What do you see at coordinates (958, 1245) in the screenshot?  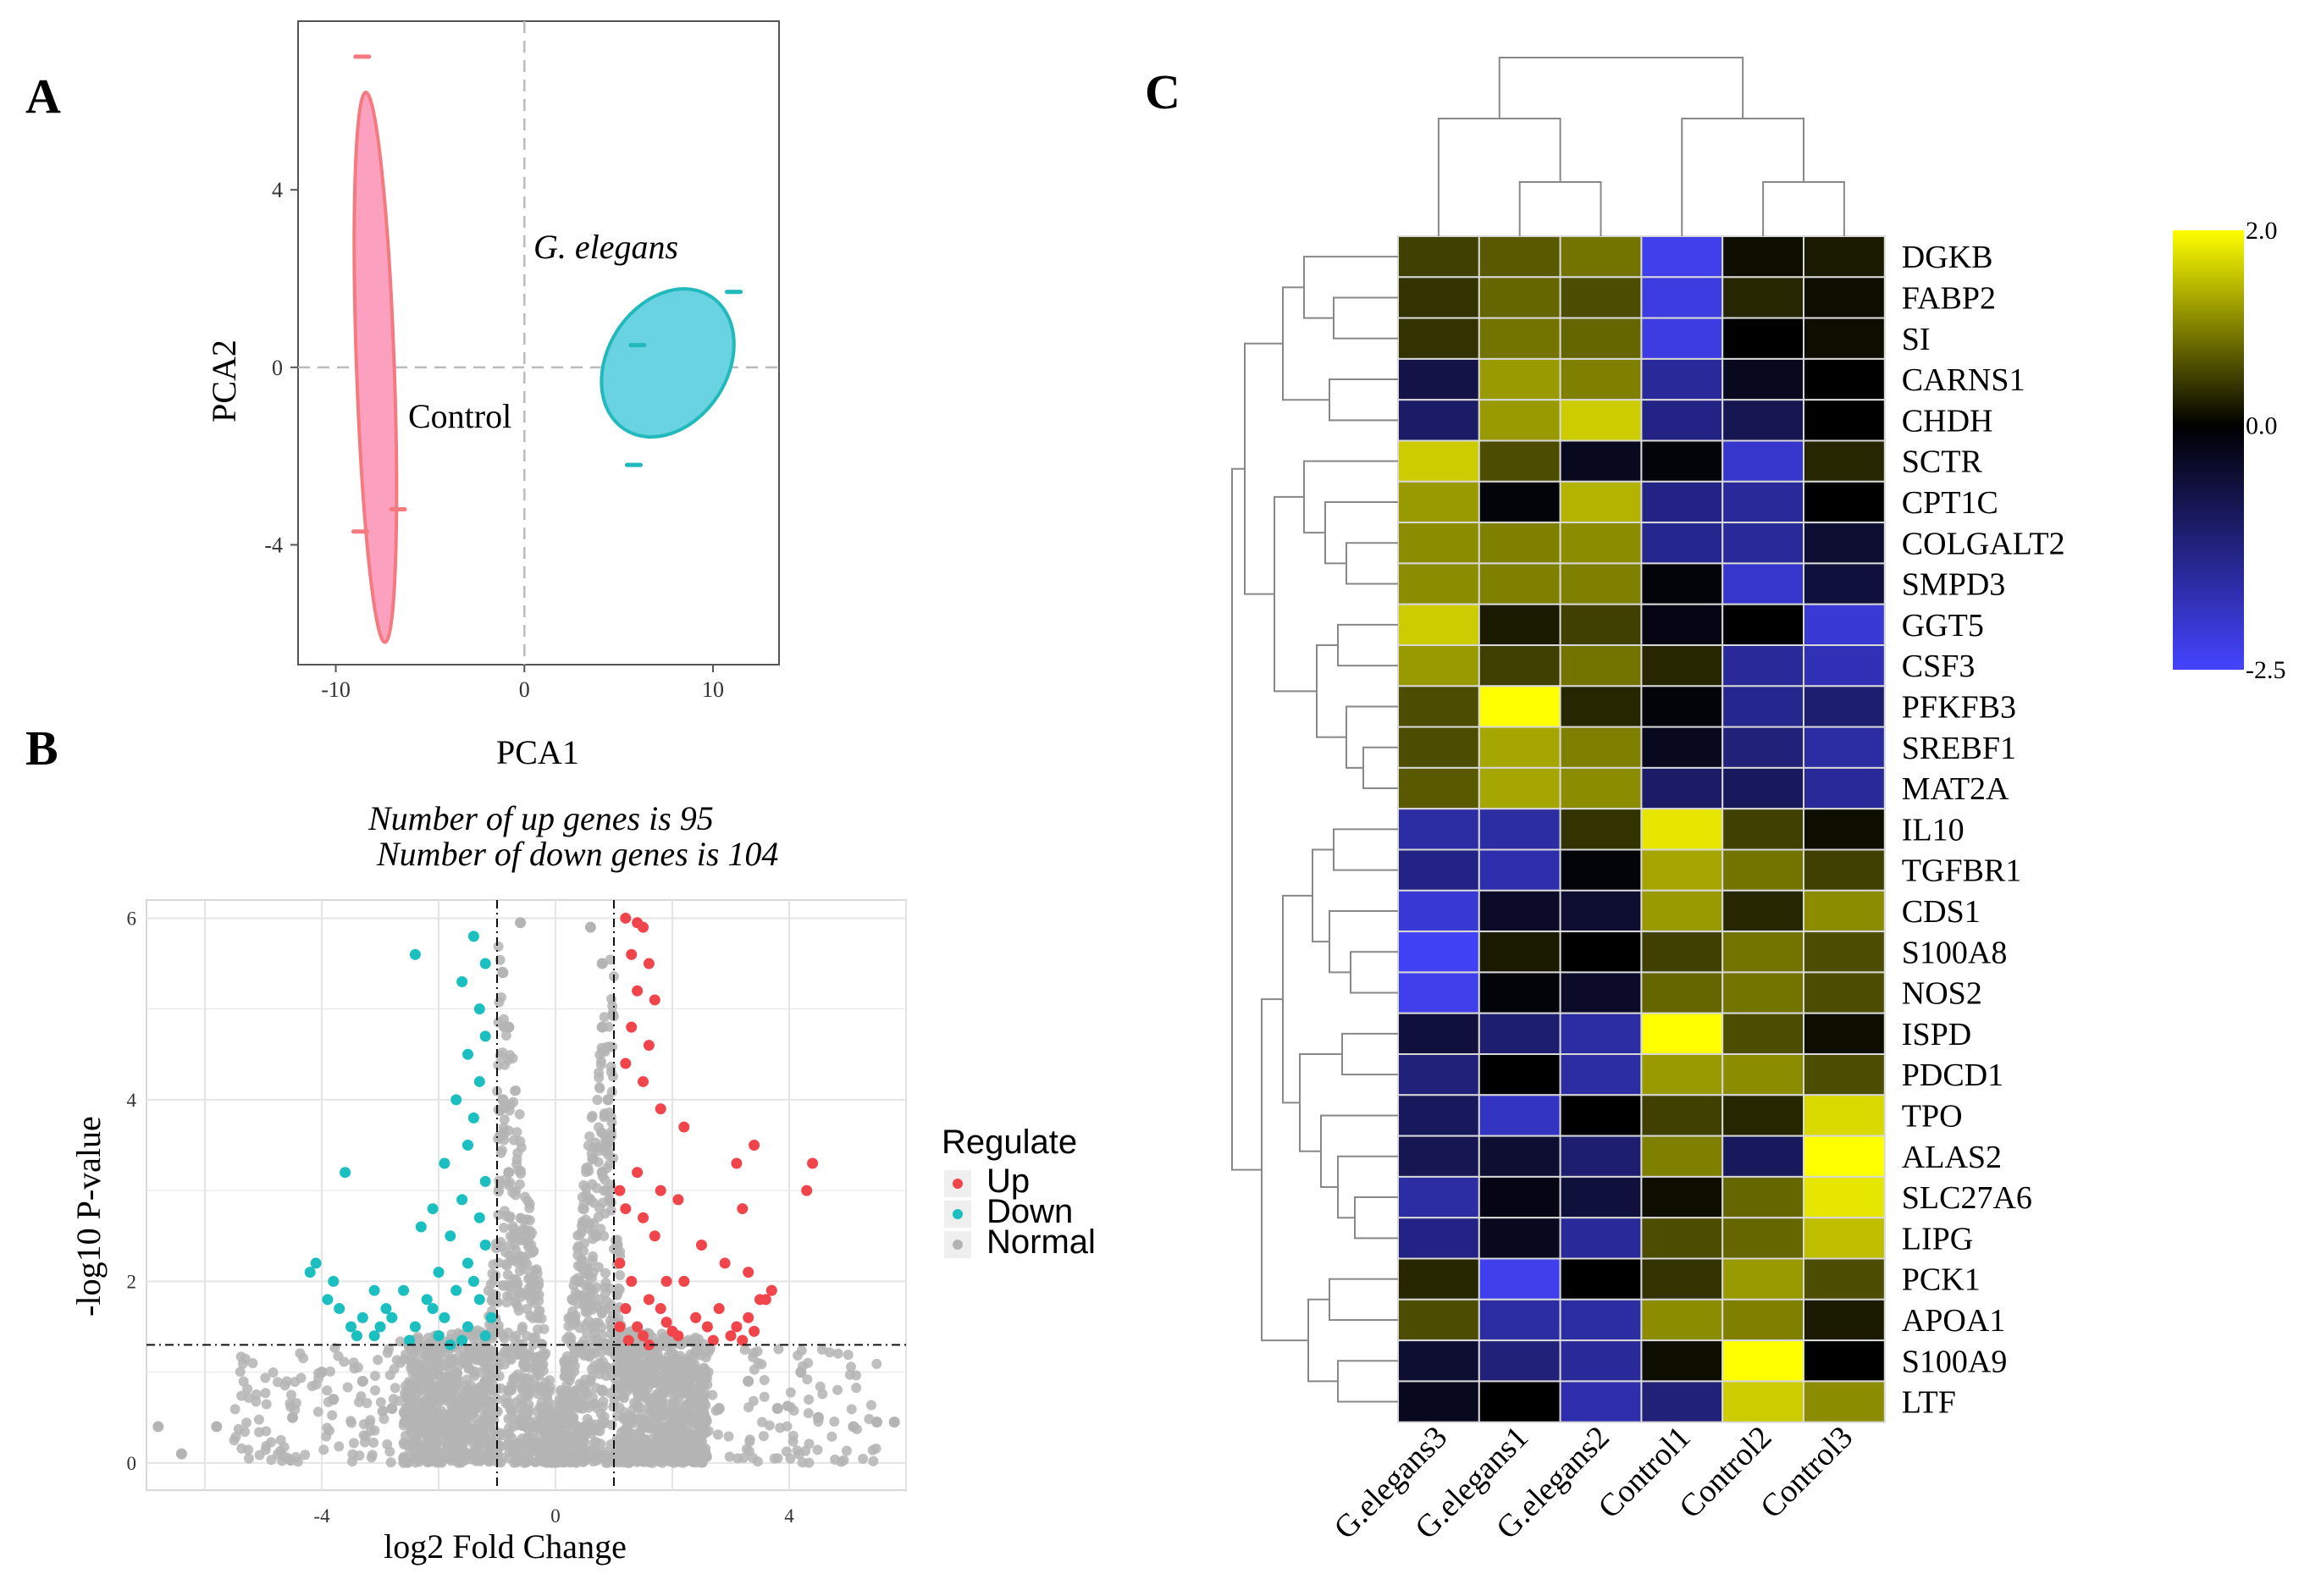 I see `volcano-legend-dot-normal` at bounding box center [958, 1245].